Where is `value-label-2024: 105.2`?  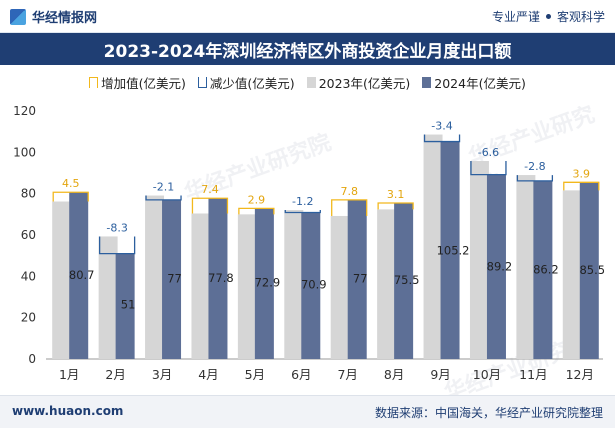 value-label-2024: 105.2 is located at coordinates (453, 251).